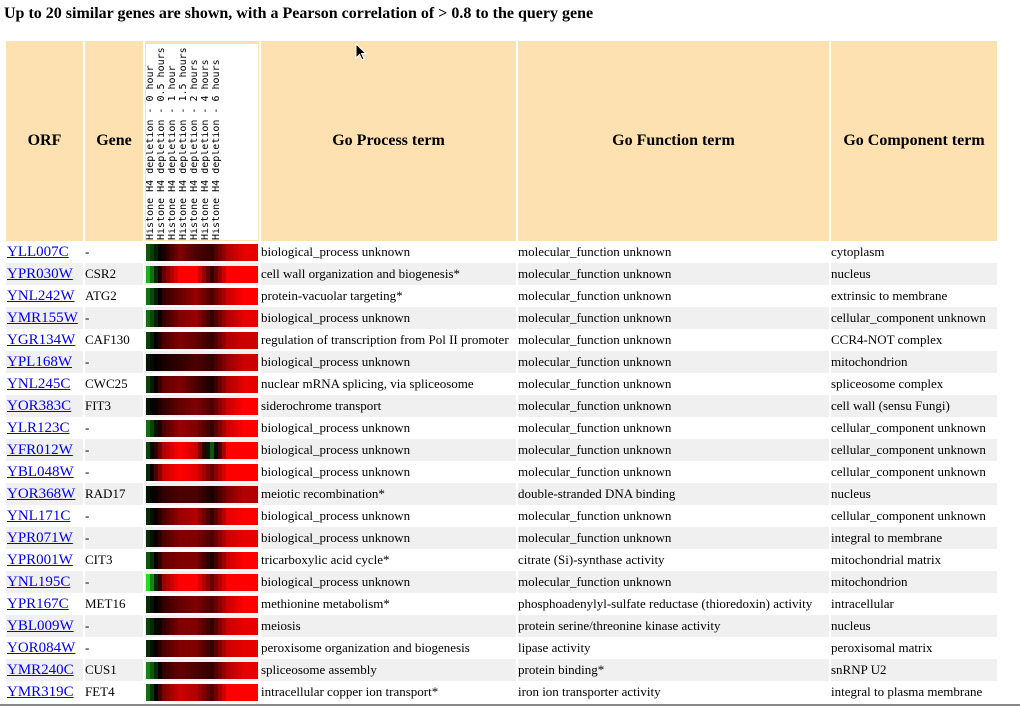 This screenshot has width=1020, height=706. Describe the element at coordinates (40, 273) in the screenshot. I see `orf-link: YPR030W` at that location.